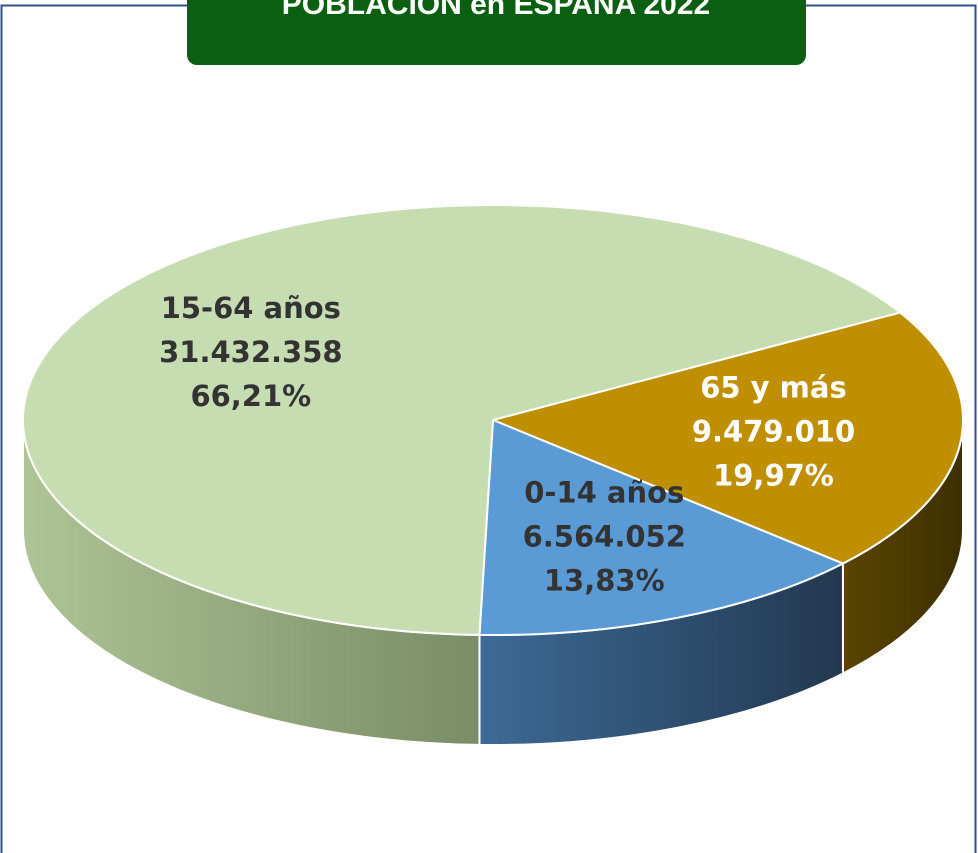 The width and height of the screenshot is (978, 853). Describe the element at coordinates (773, 387) in the screenshot. I see `slice-category: 65 y más` at that location.